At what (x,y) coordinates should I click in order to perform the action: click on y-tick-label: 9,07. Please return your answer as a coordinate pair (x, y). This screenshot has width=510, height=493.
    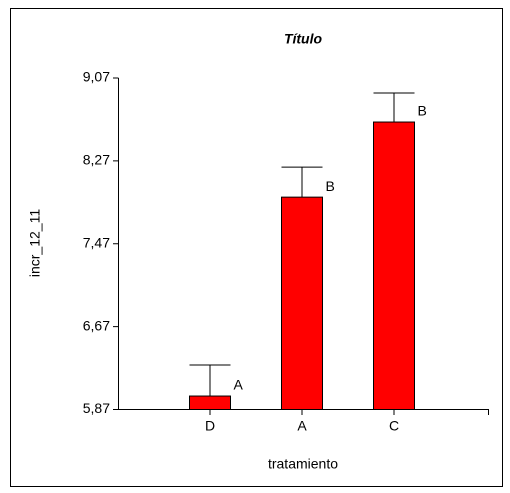
    Looking at the image, I should click on (96, 77).